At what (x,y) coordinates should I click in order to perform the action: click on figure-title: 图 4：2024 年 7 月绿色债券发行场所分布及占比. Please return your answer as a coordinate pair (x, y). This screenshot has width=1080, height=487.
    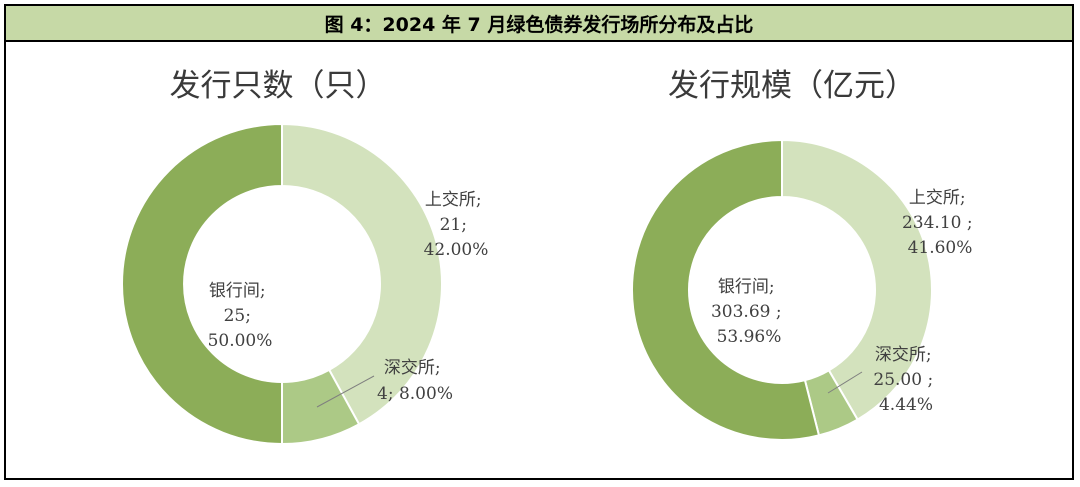
    Looking at the image, I should click on (539, 24).